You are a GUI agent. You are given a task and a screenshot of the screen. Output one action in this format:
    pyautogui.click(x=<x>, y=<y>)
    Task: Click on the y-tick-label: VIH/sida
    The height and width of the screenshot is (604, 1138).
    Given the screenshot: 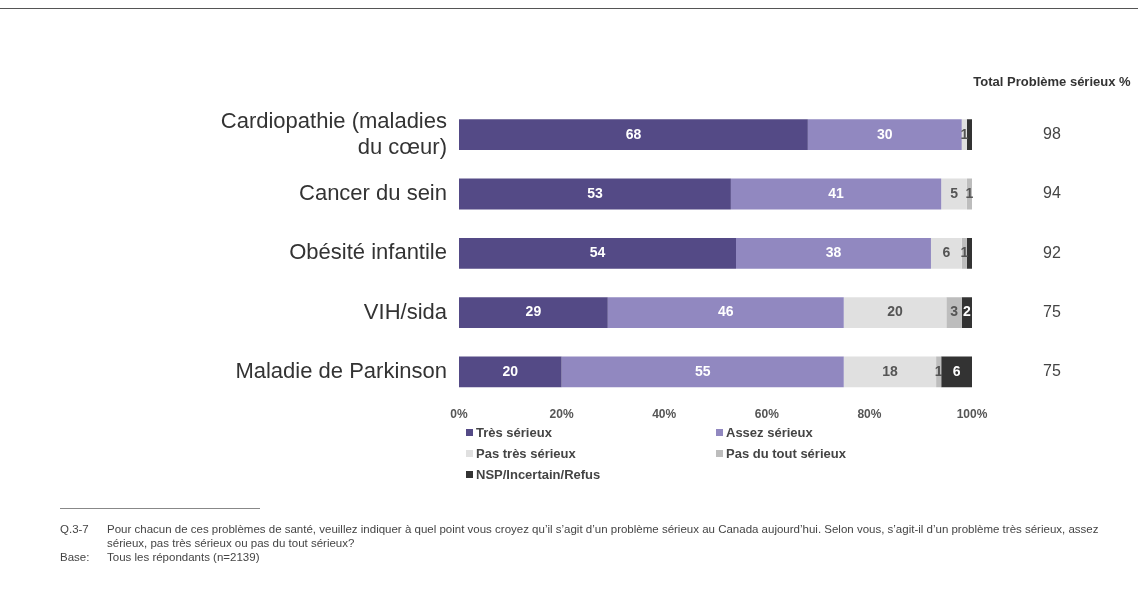 What is the action you would take?
    pyautogui.click(x=405, y=311)
    